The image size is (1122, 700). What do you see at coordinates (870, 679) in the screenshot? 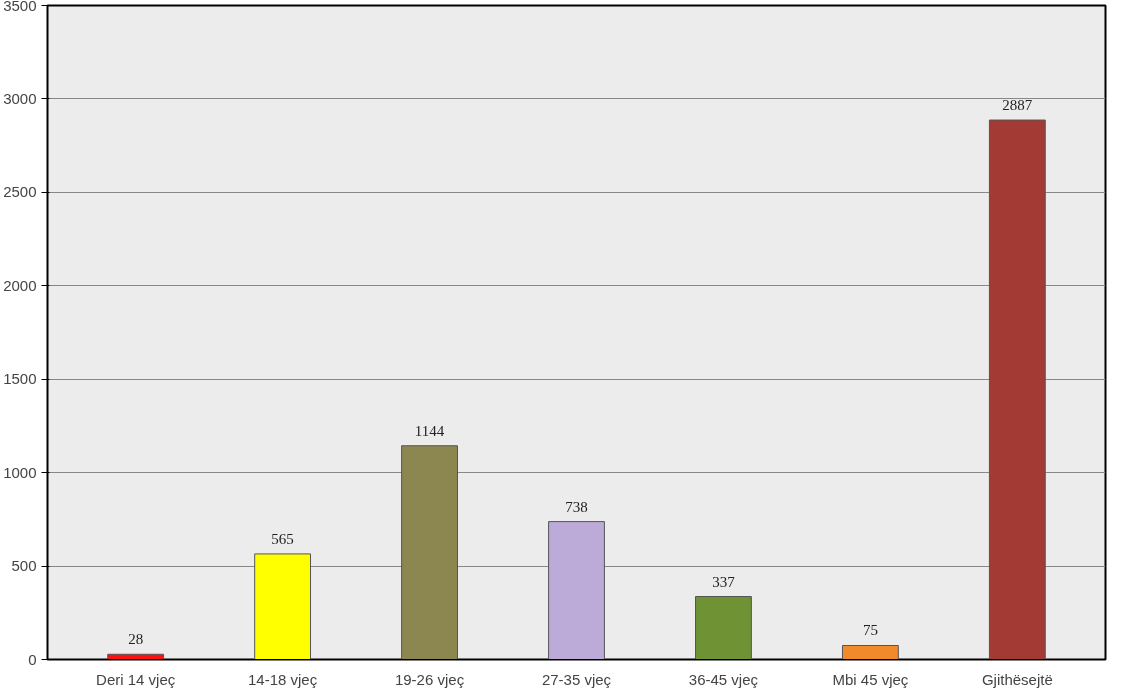
I see `x-tick-label: Mbi 45 vjeç` at bounding box center [870, 679].